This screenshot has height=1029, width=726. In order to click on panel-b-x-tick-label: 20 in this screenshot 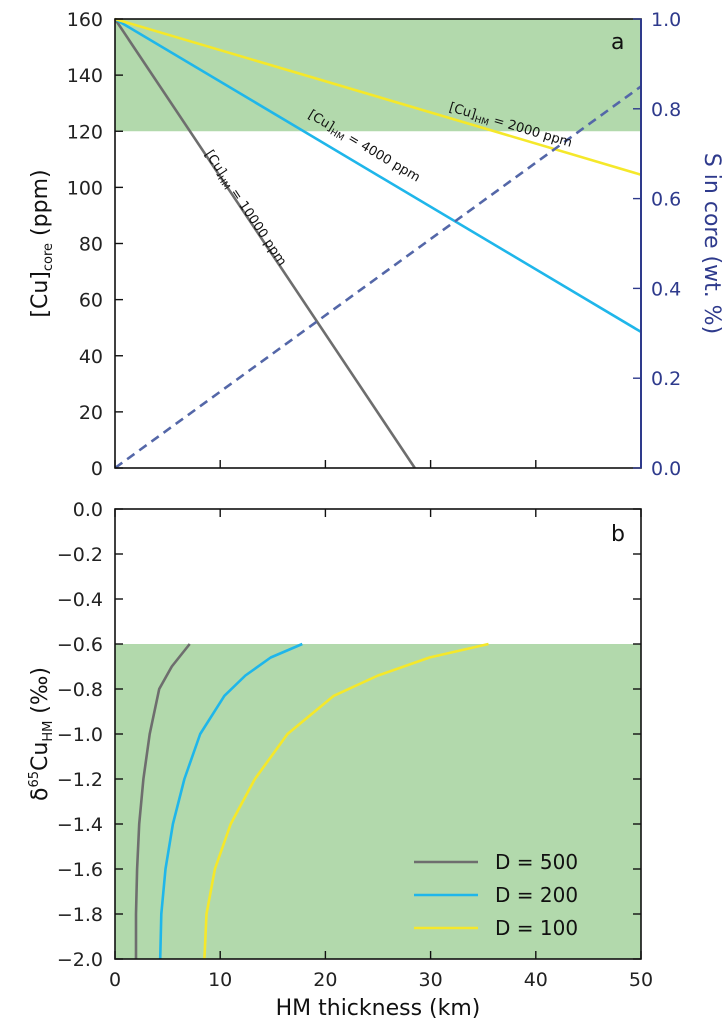, I will do `click(325, 980)`.